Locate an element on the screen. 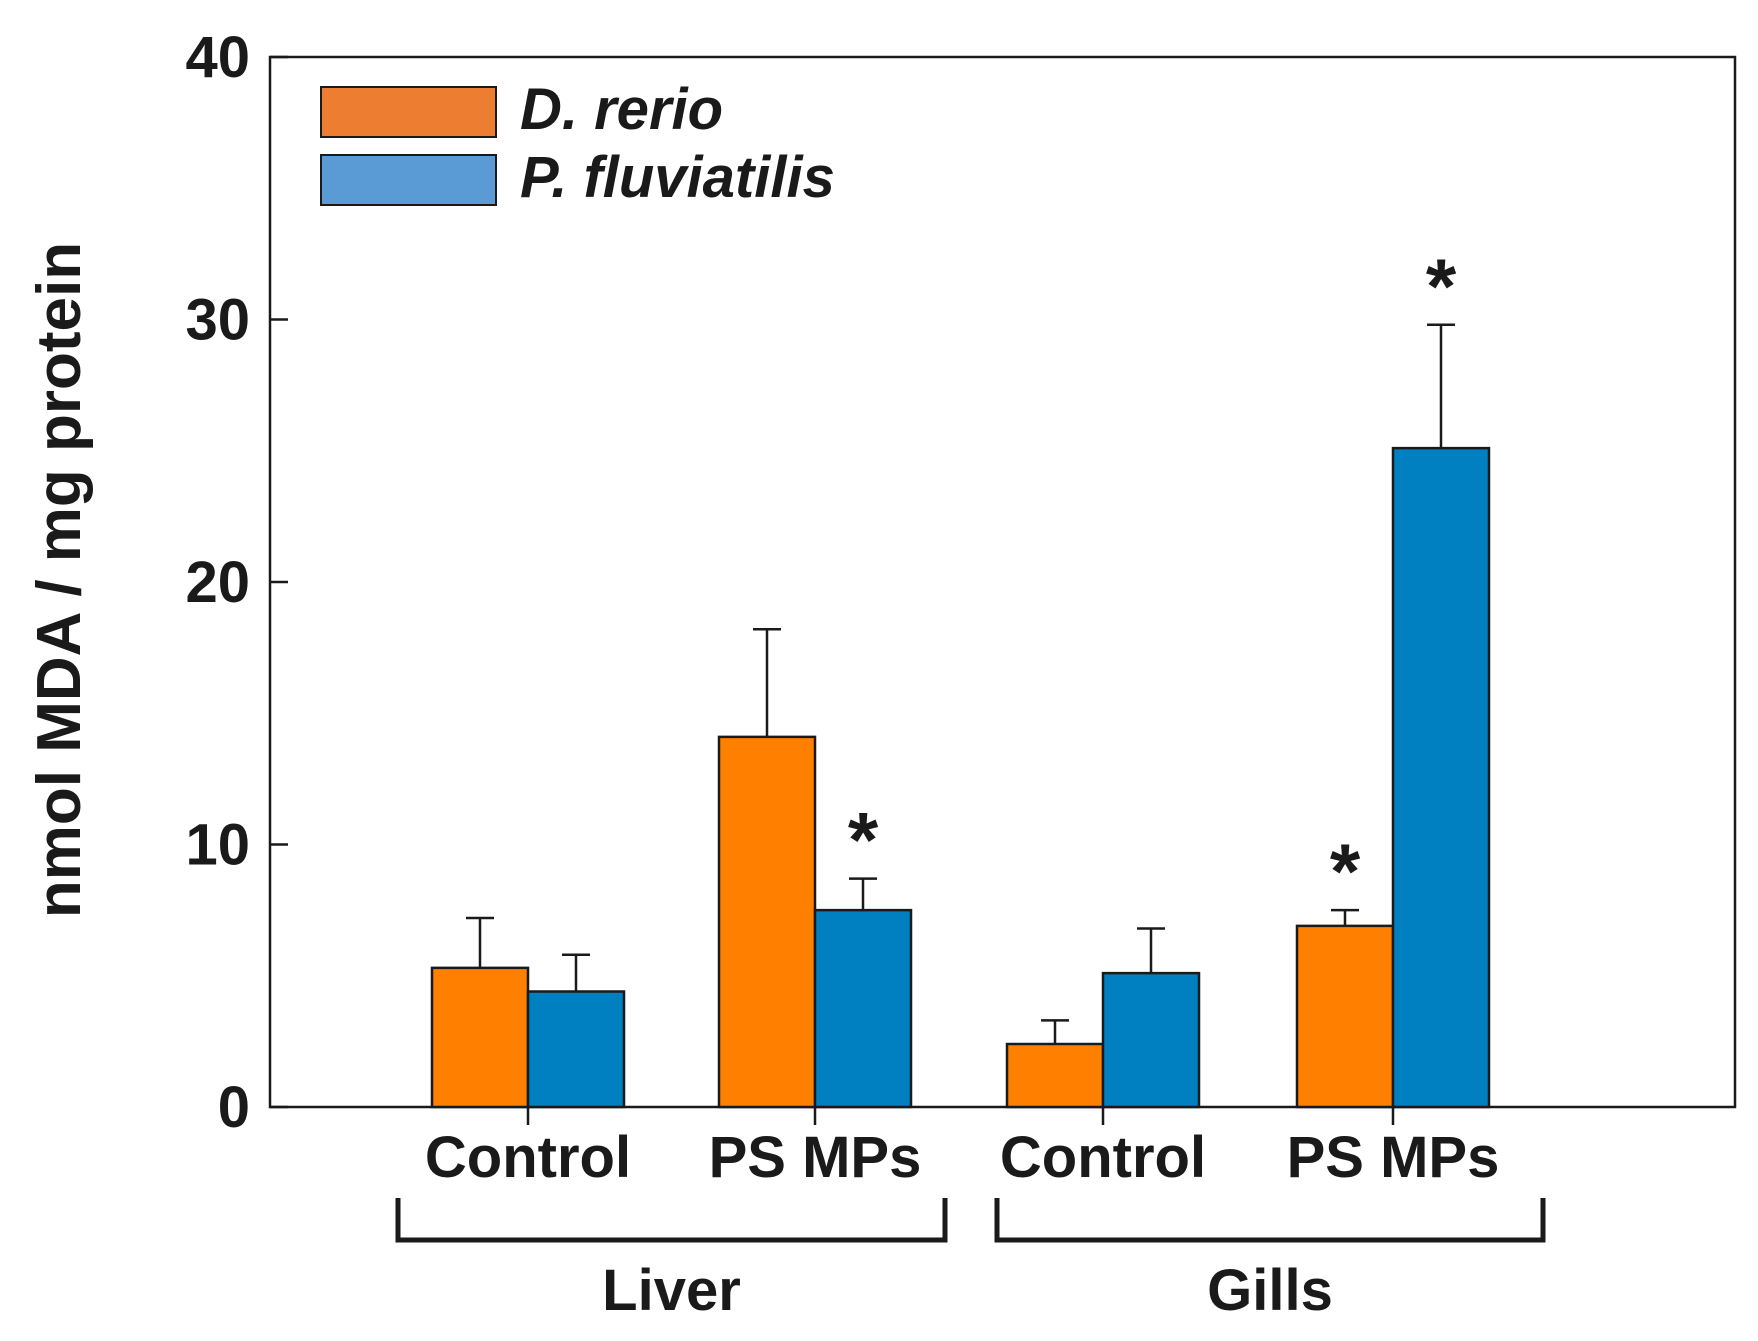 This screenshot has width=1758, height=1341. y-tick-label: 20 is located at coordinates (217, 582).